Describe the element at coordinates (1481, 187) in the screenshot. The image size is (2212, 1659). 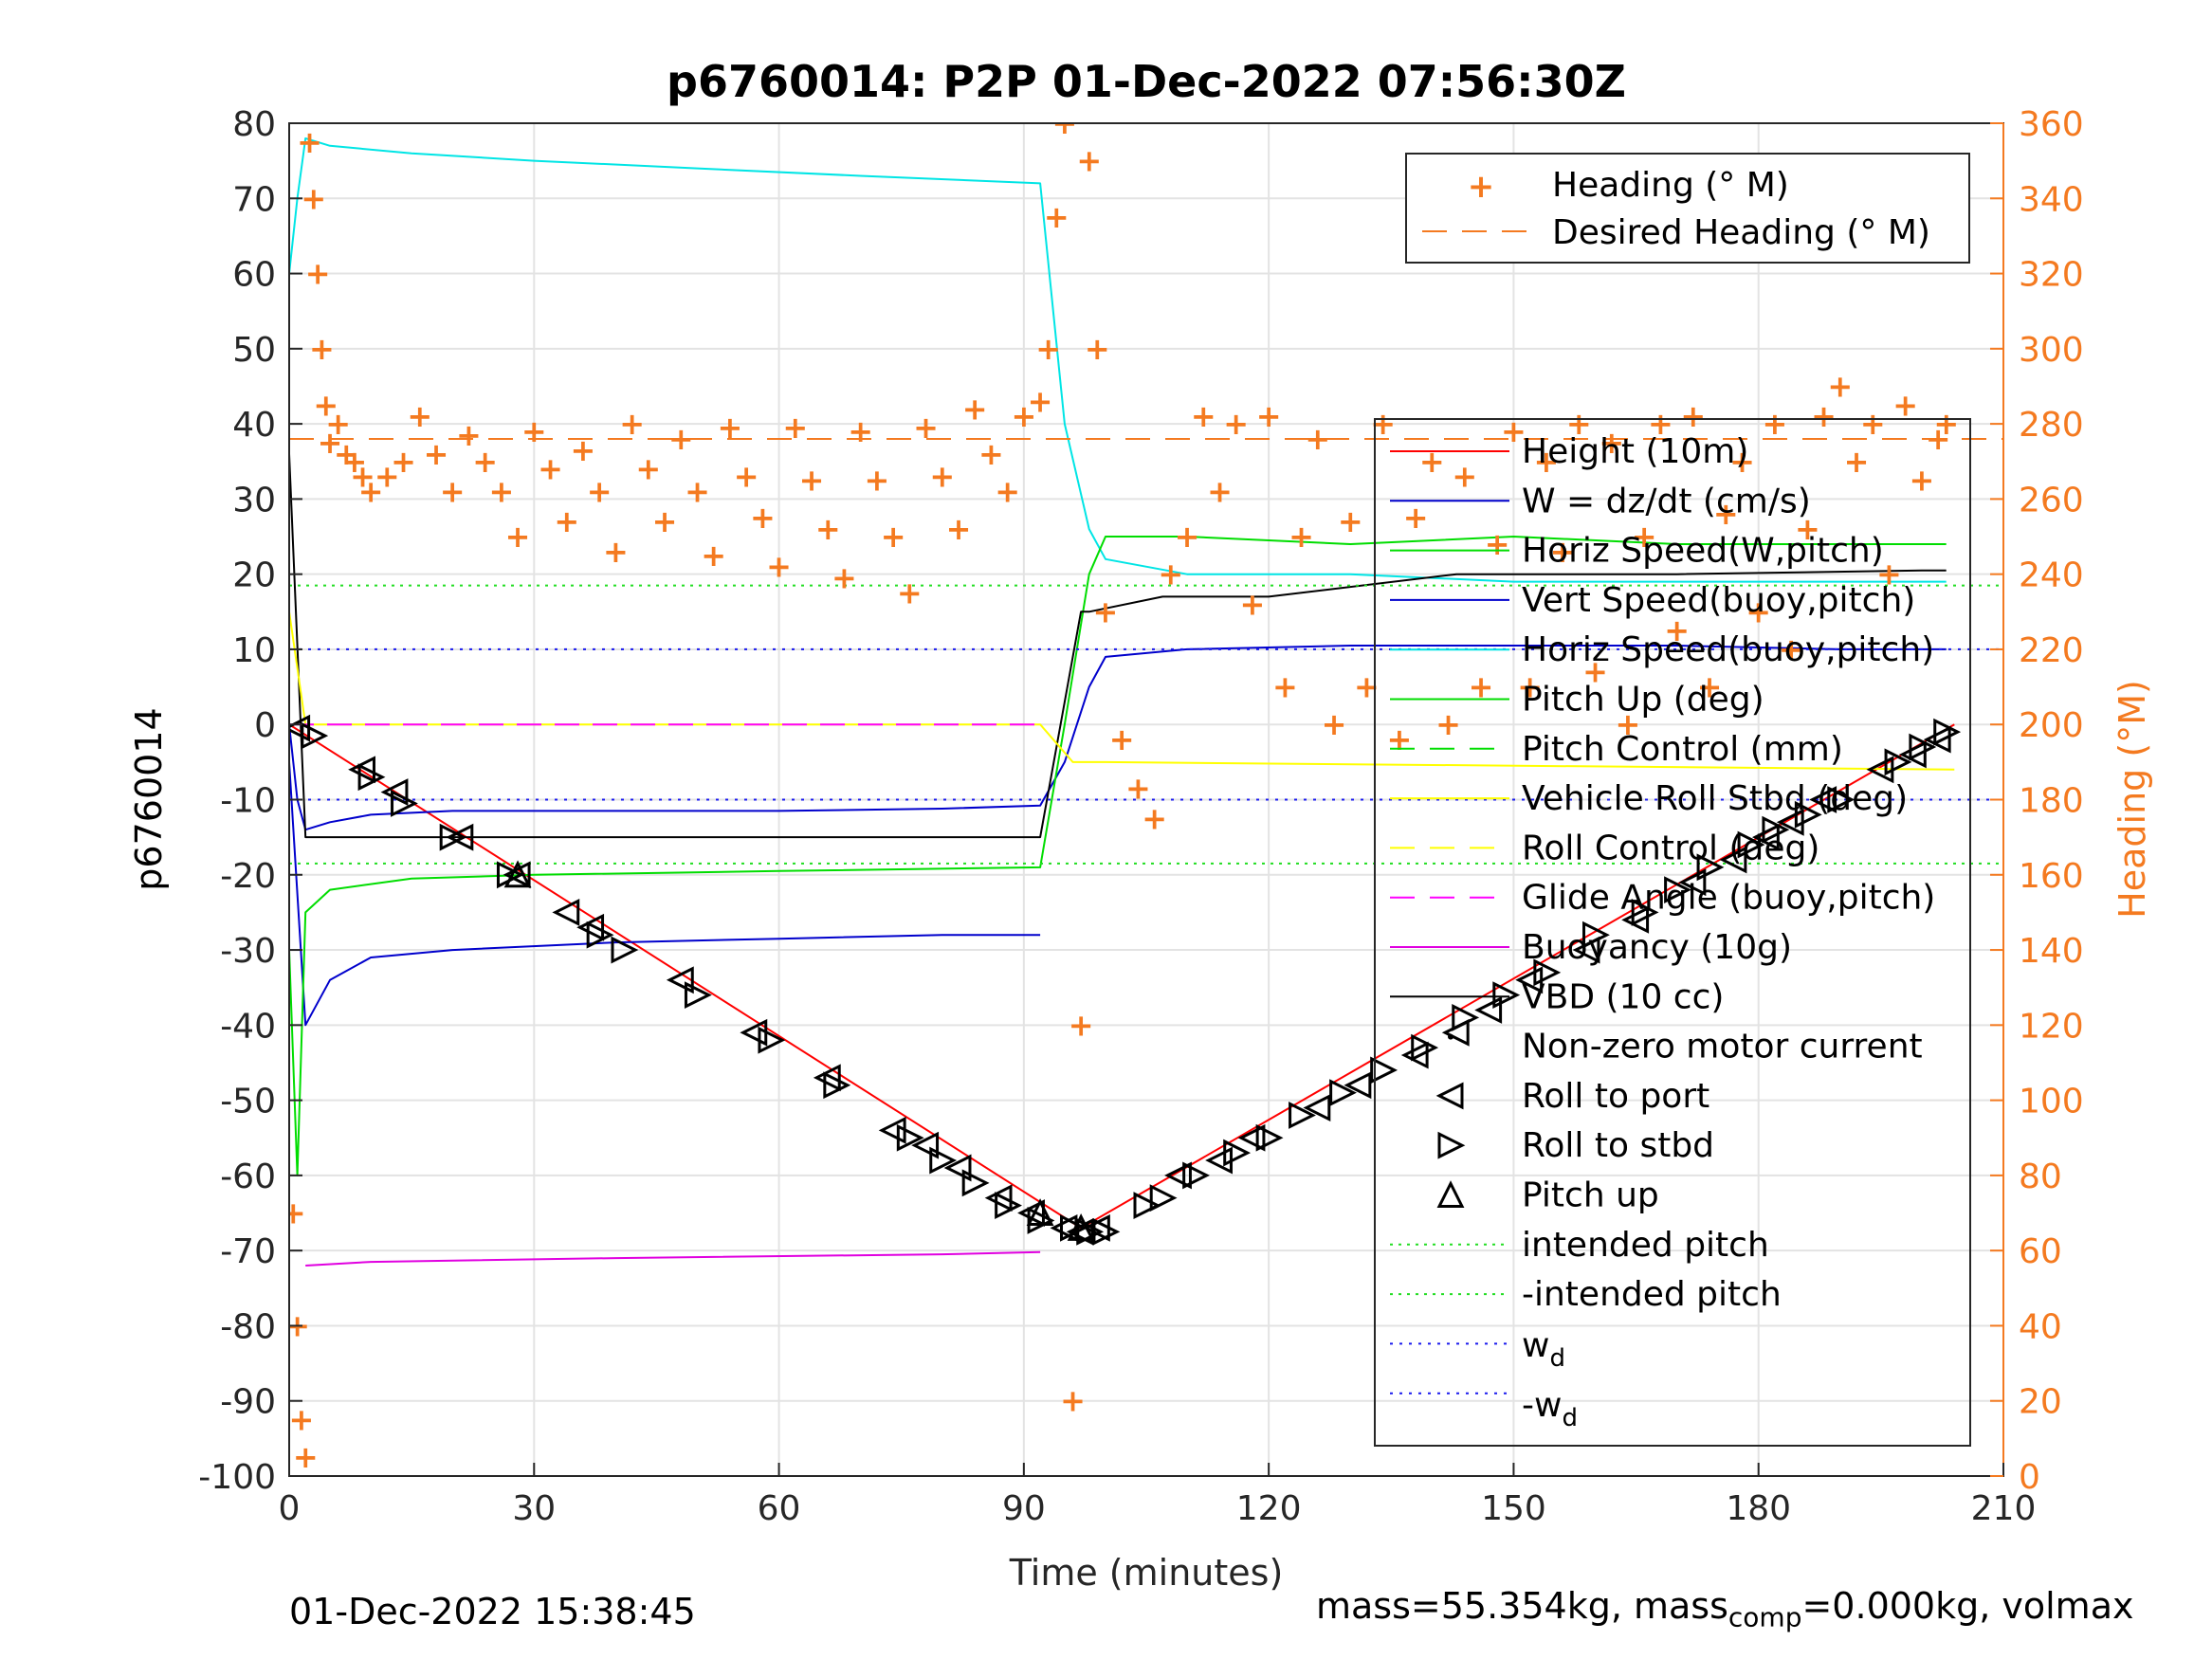
I see `legend-heading-marker: +` at that location.